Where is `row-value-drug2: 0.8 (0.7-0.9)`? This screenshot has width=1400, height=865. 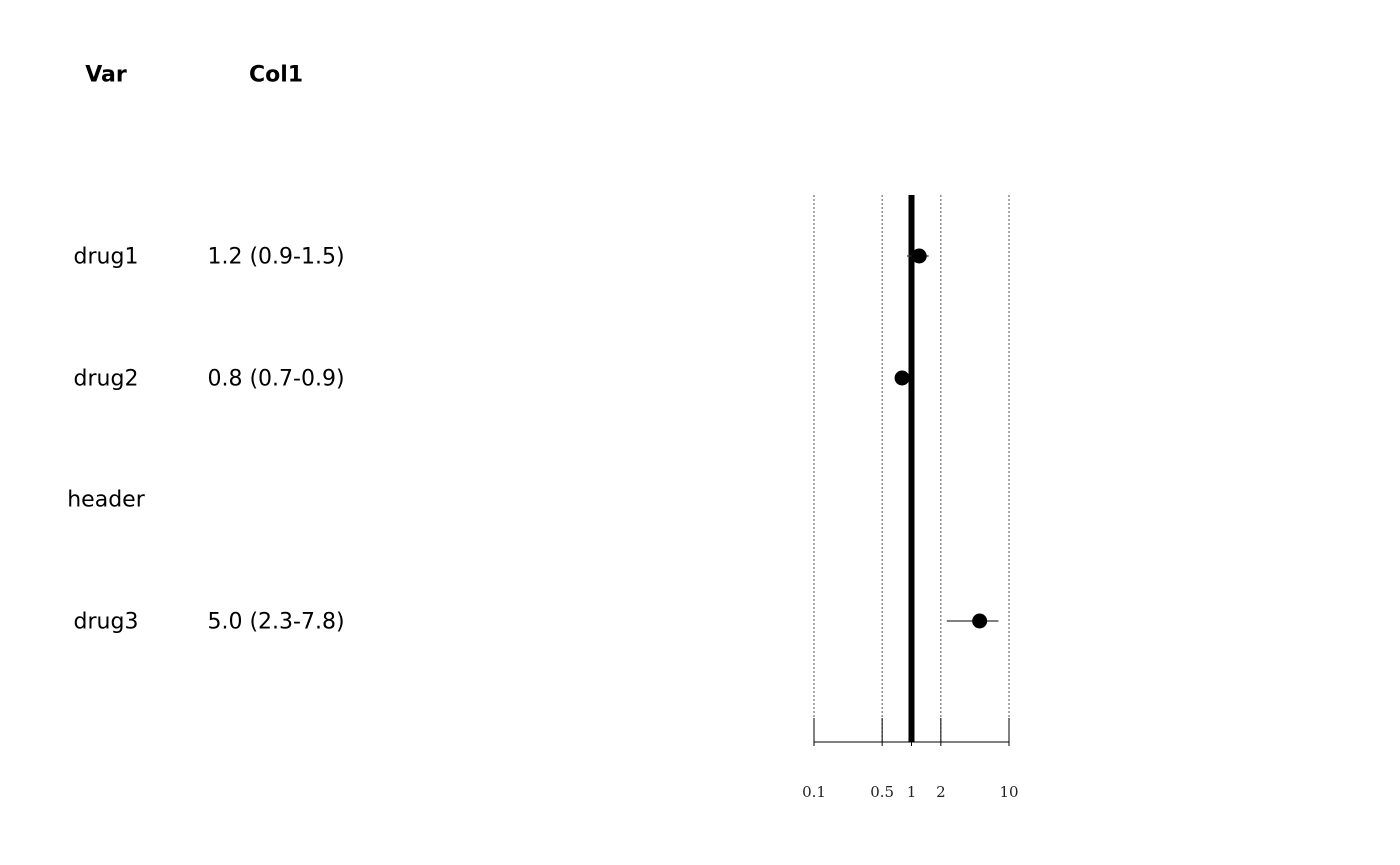 row-value-drug2: 0.8 (0.7-0.9) is located at coordinates (276, 379).